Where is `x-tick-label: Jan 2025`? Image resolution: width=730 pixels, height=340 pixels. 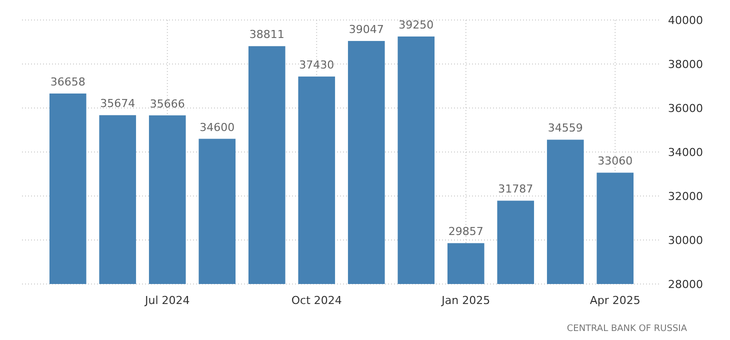 x-tick-label: Jan 2025 is located at coordinates (465, 300).